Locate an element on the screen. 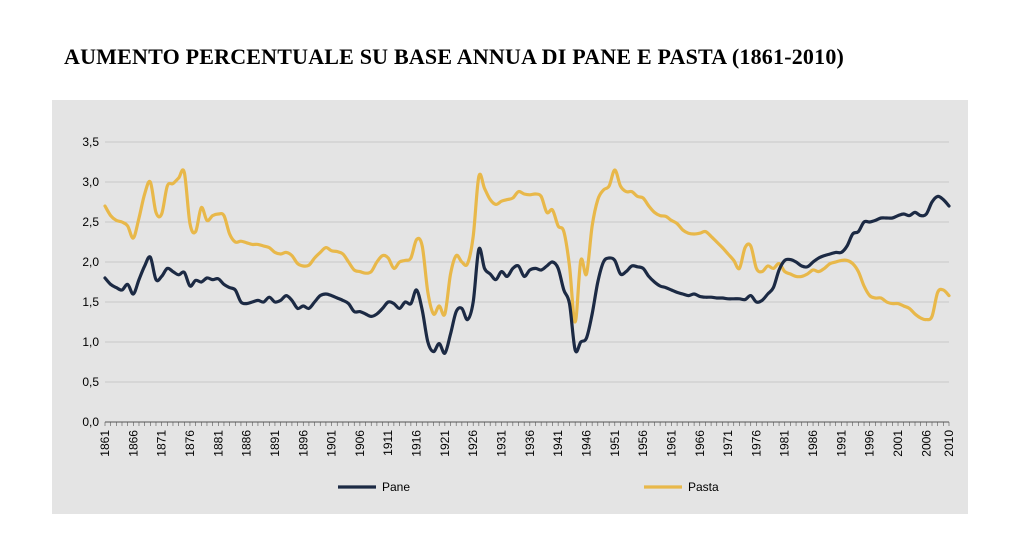 This screenshot has height=557, width=1024. y-tick-label: 2,0 is located at coordinates (90, 262).